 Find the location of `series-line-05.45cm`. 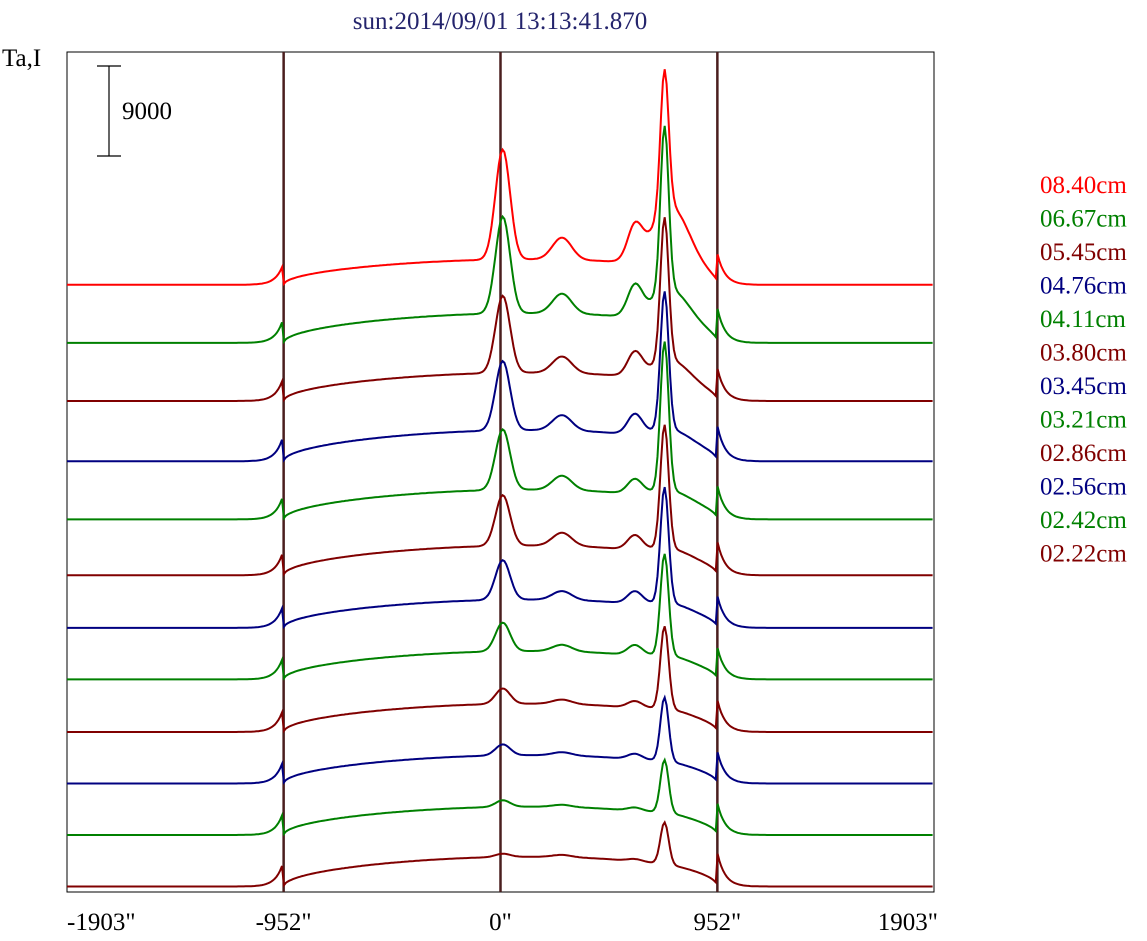

series-line-05.45cm is located at coordinates (500, 310).